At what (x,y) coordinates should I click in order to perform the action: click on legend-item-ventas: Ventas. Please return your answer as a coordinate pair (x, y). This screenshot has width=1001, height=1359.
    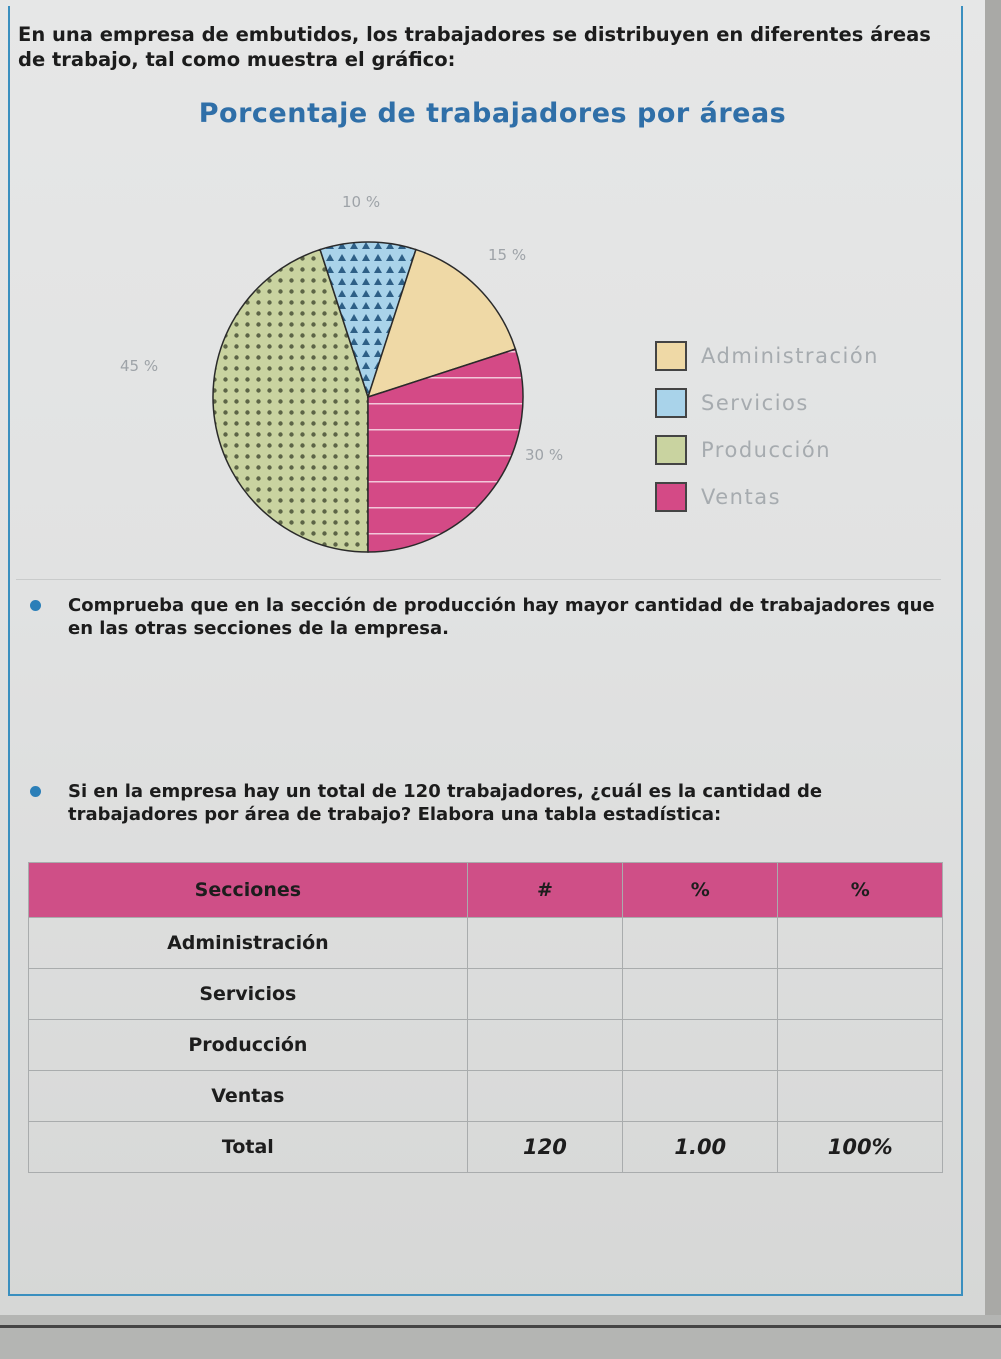
    Looking at the image, I should click on (767, 496).